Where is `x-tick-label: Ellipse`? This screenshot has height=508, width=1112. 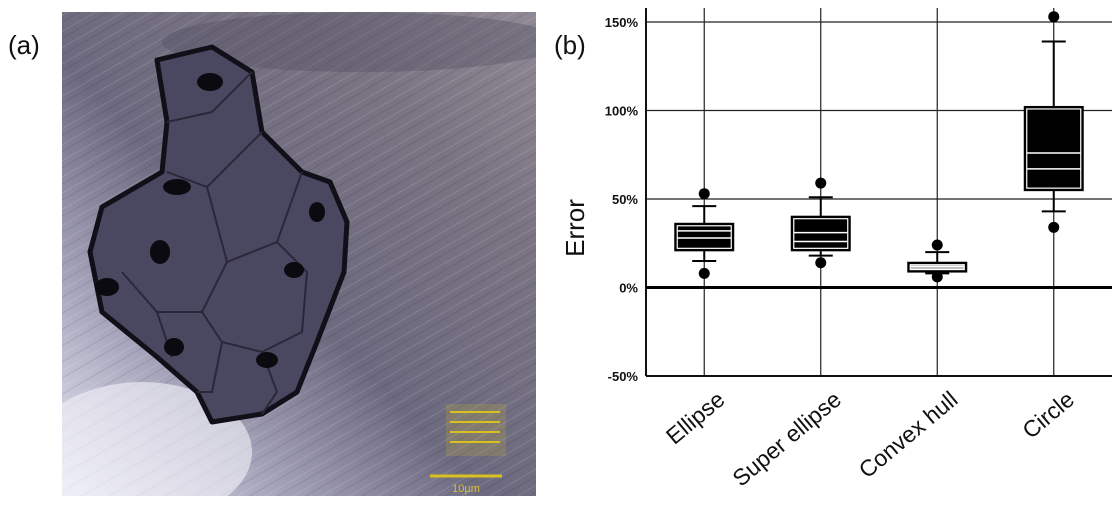 x-tick-label: Ellipse is located at coordinates (695, 417).